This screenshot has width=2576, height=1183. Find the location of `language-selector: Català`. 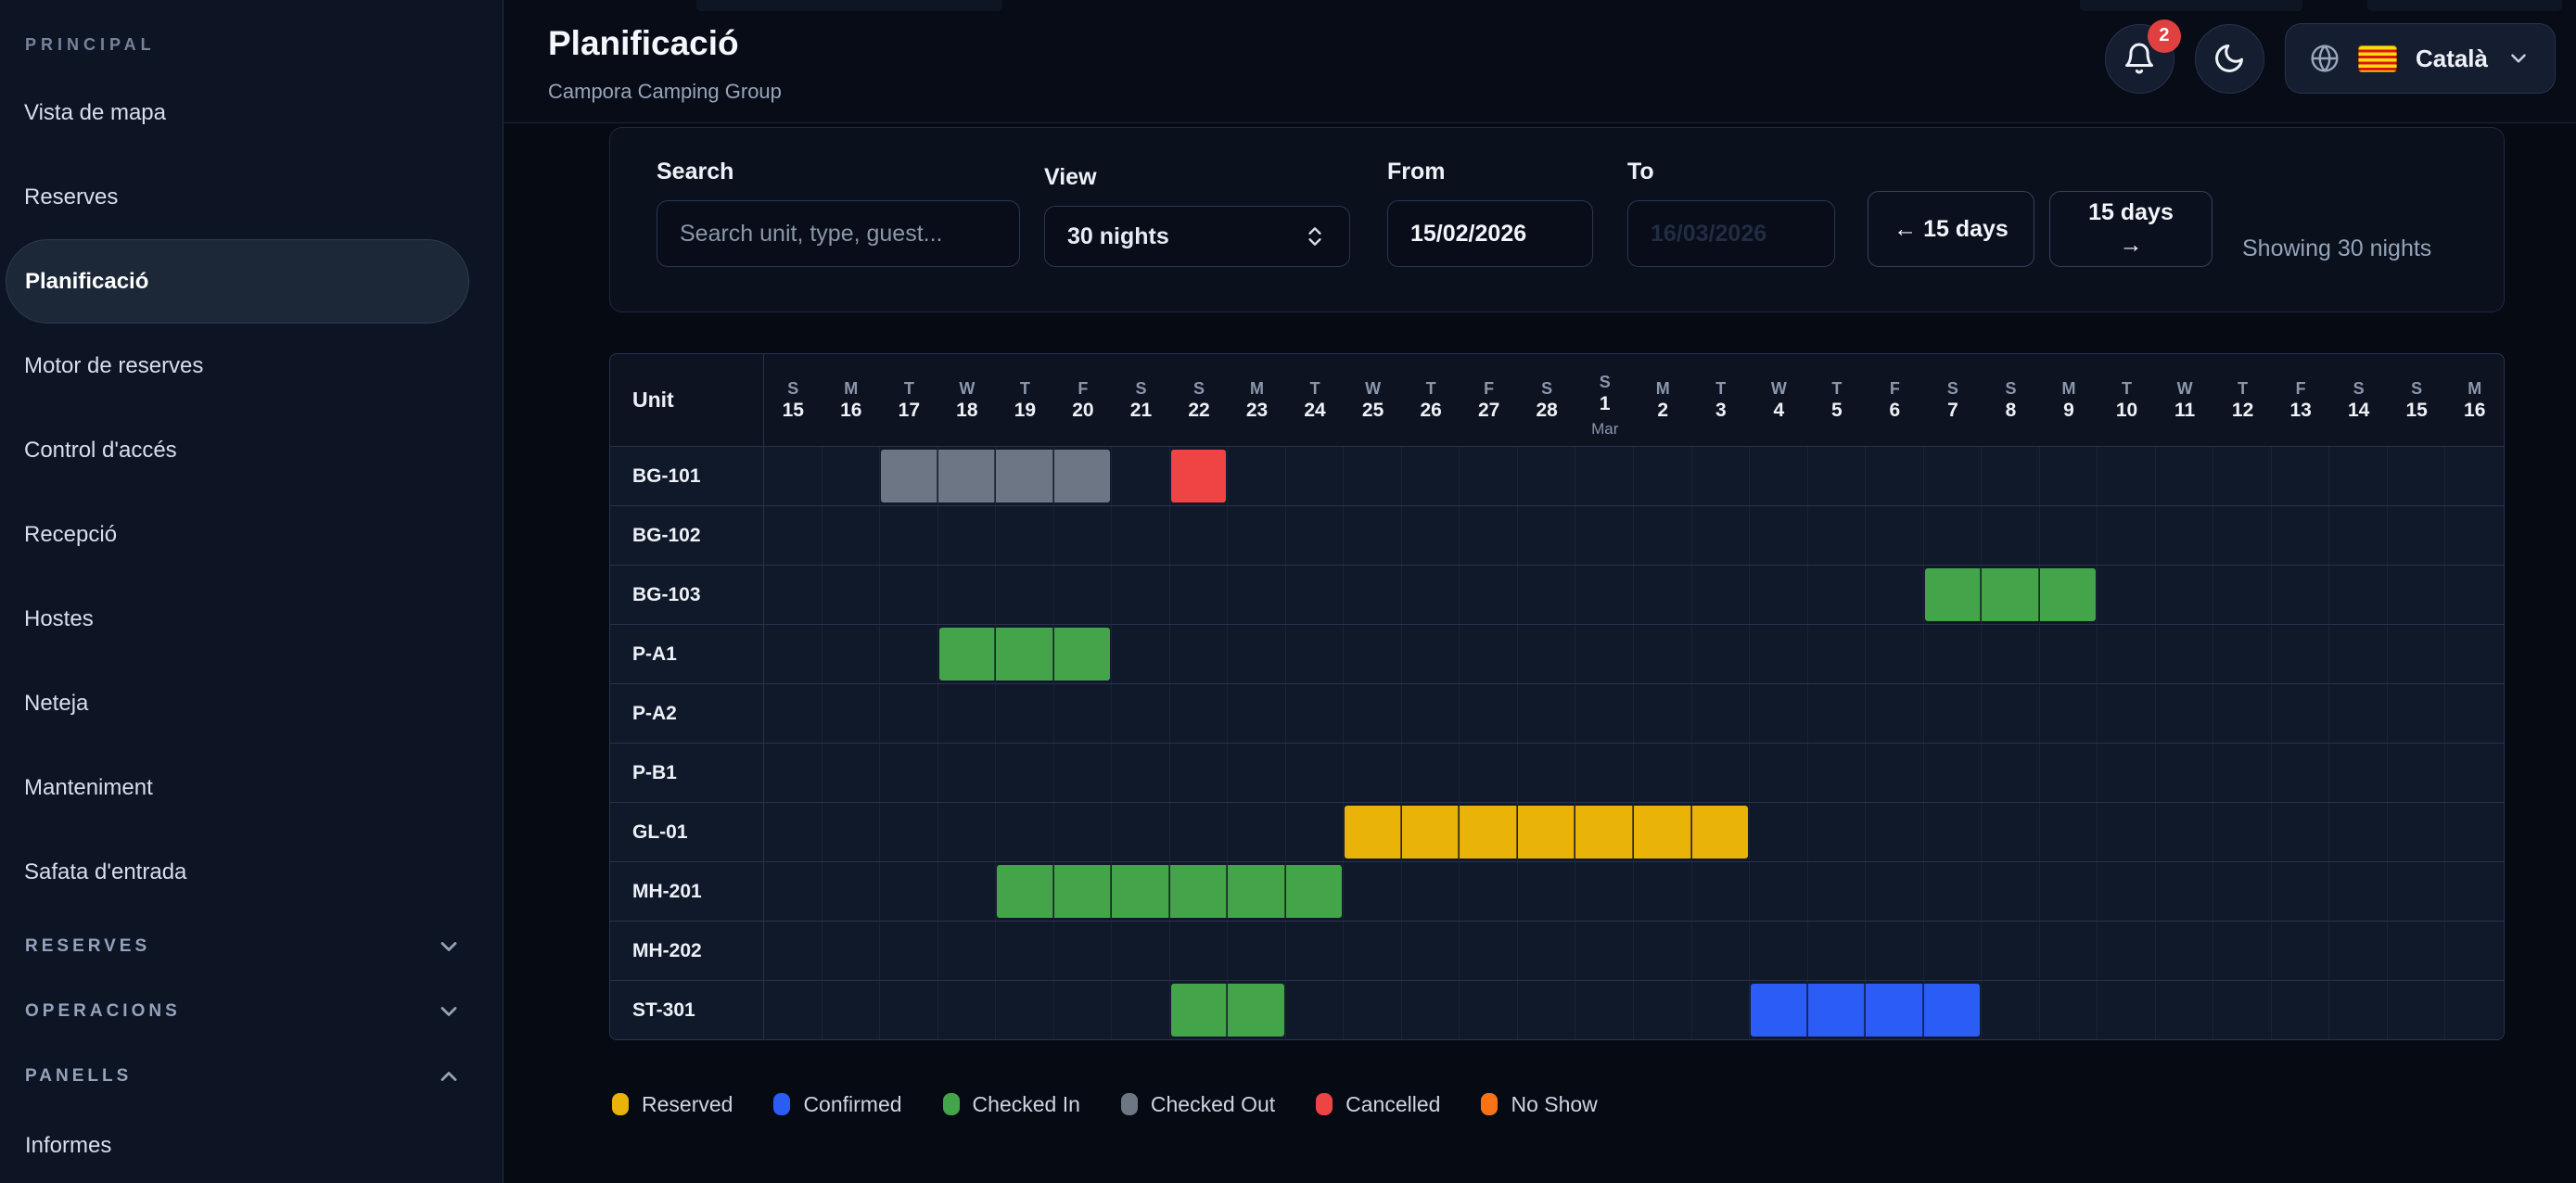

language-selector: Català is located at coordinates (2420, 58).